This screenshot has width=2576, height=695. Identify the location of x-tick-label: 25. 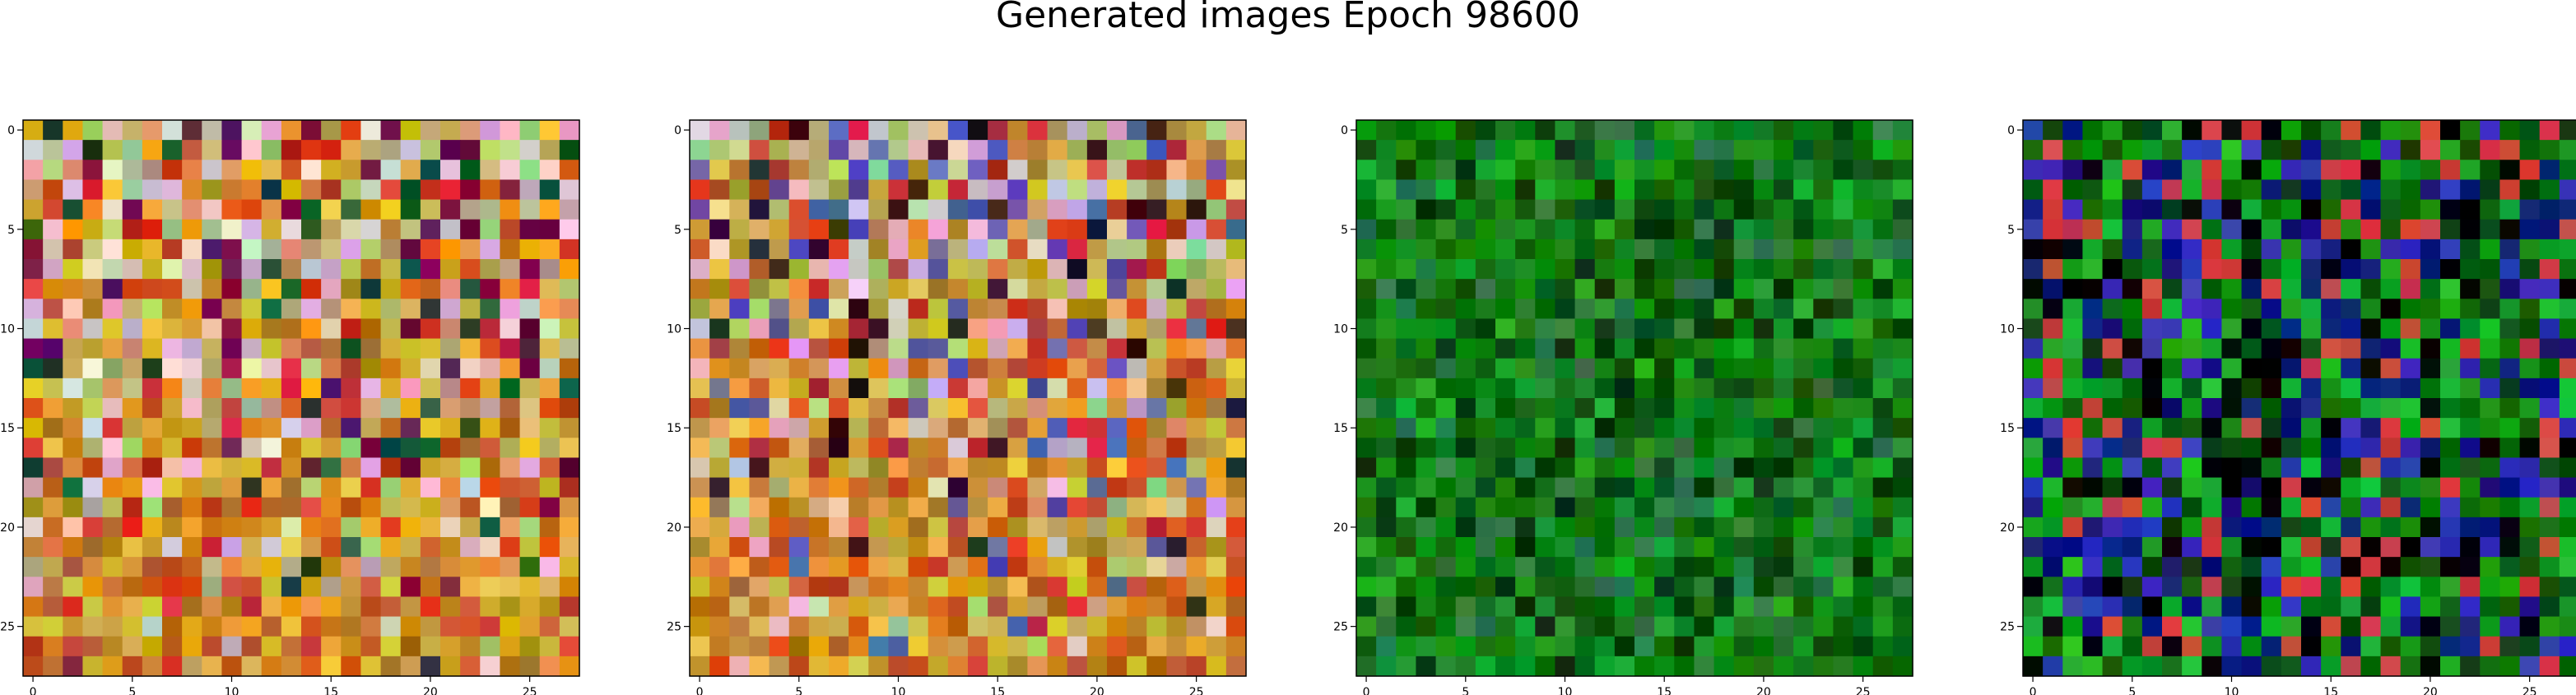
(1863, 690).